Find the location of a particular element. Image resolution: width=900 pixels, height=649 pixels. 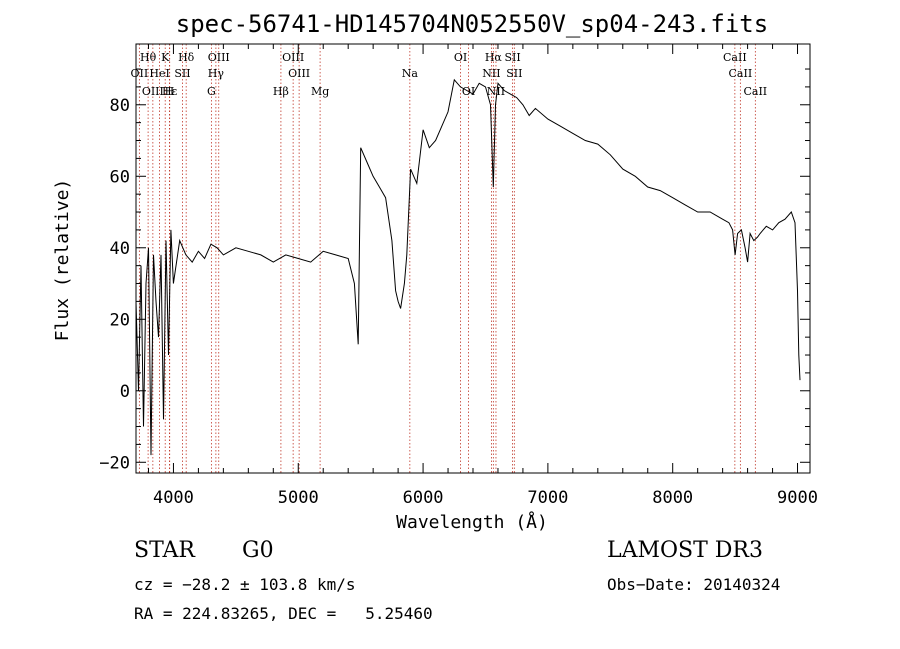

line-label-sii_c: SII is located at coordinates (514, 73).